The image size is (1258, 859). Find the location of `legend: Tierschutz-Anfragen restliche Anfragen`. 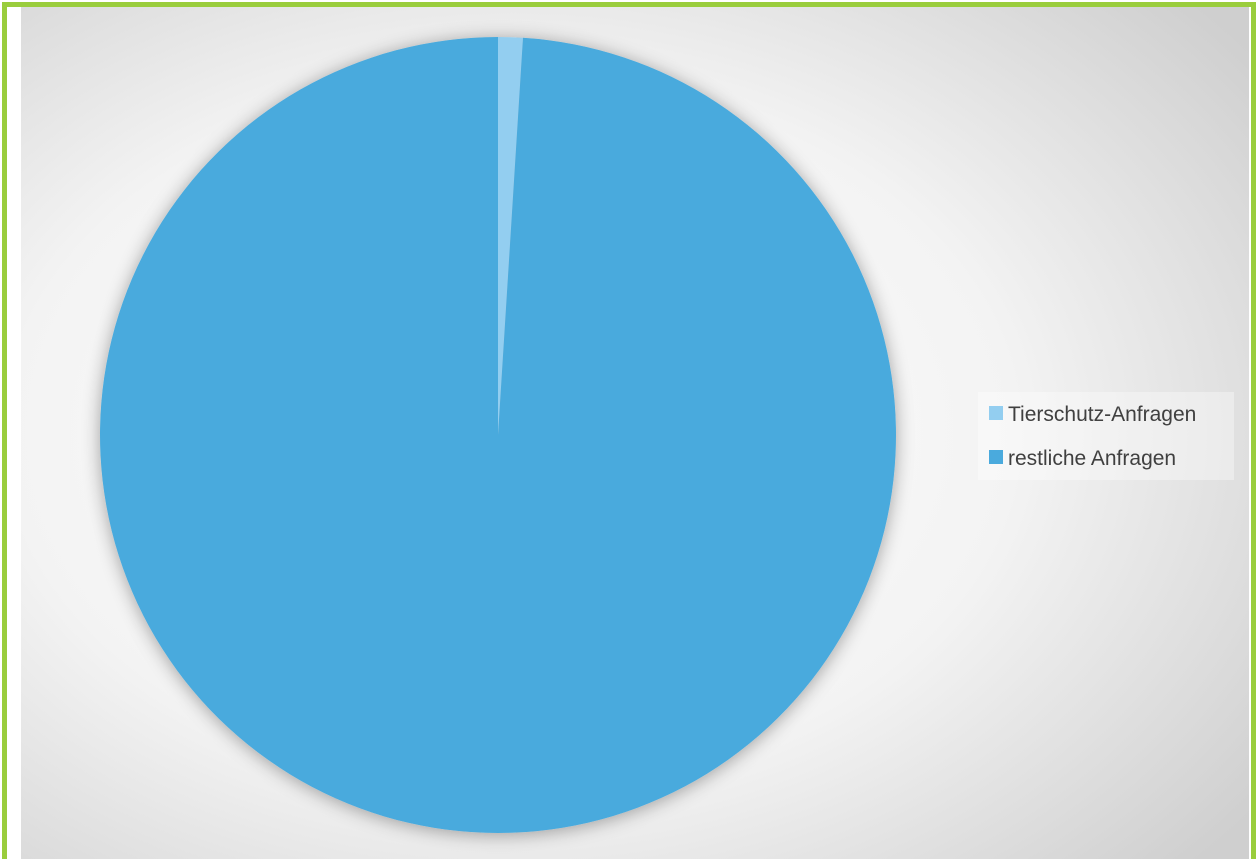

legend: Tierschutz-Anfragen restliche Anfragen is located at coordinates (1106, 436).